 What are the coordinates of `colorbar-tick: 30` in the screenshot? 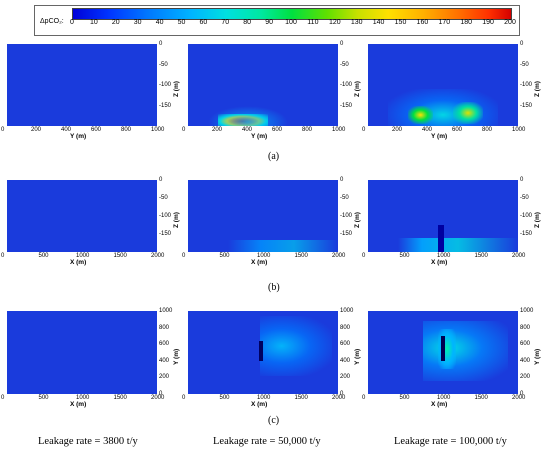 It's located at (137, 22).